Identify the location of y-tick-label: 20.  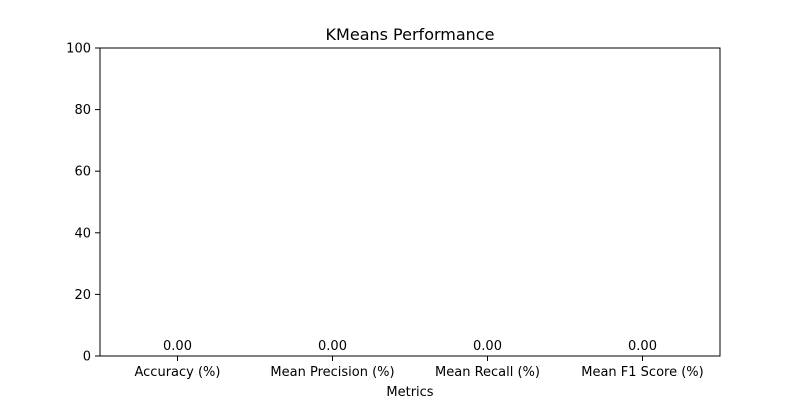
(82, 295).